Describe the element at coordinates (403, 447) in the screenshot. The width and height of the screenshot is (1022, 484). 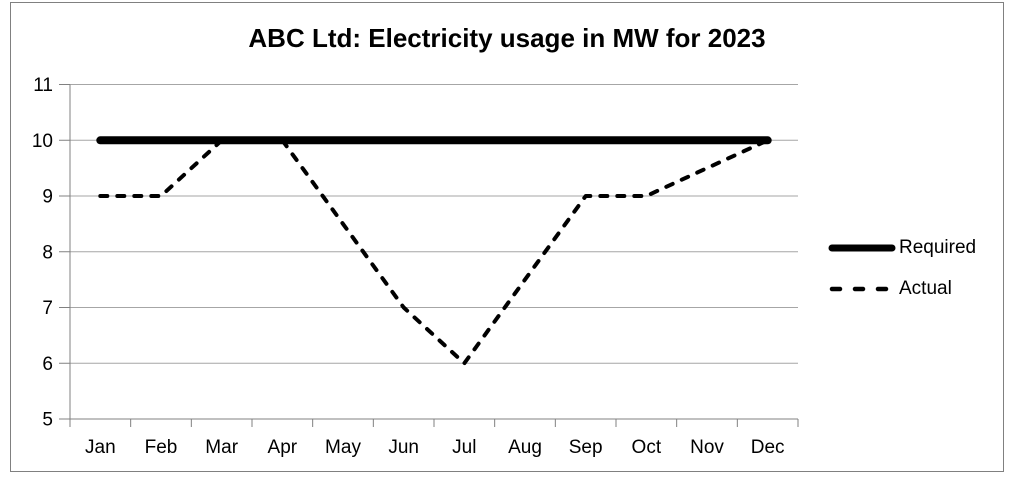
I see `x-tick-label-jun: Jun` at that location.